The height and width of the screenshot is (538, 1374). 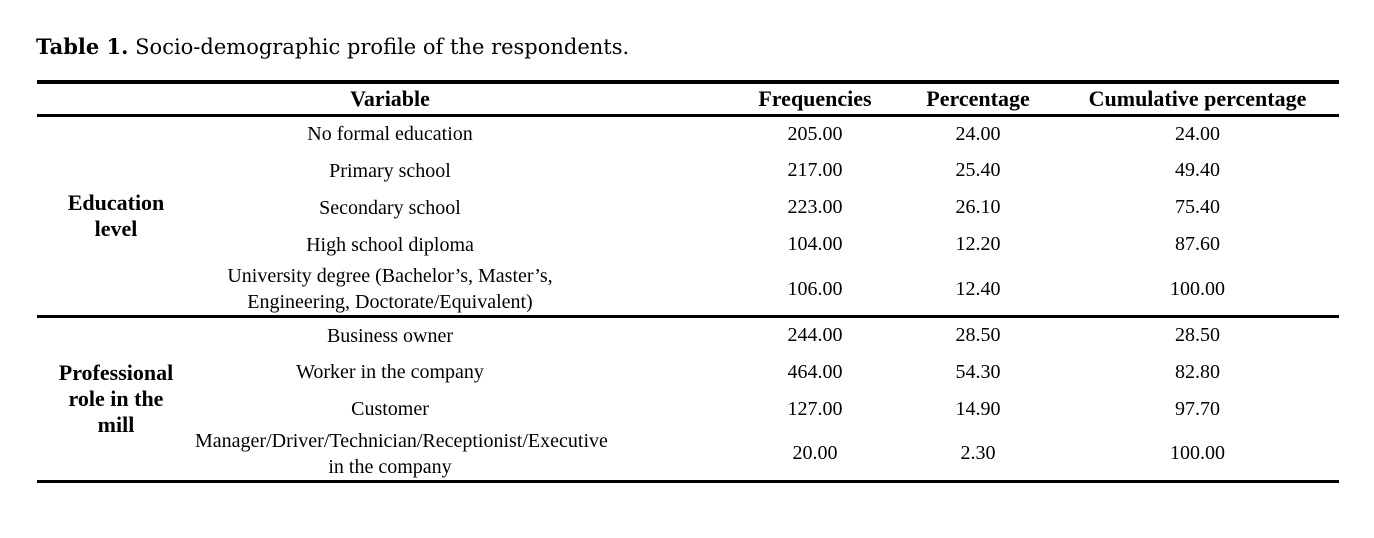 What do you see at coordinates (116, 228) in the screenshot?
I see `group-line: level` at bounding box center [116, 228].